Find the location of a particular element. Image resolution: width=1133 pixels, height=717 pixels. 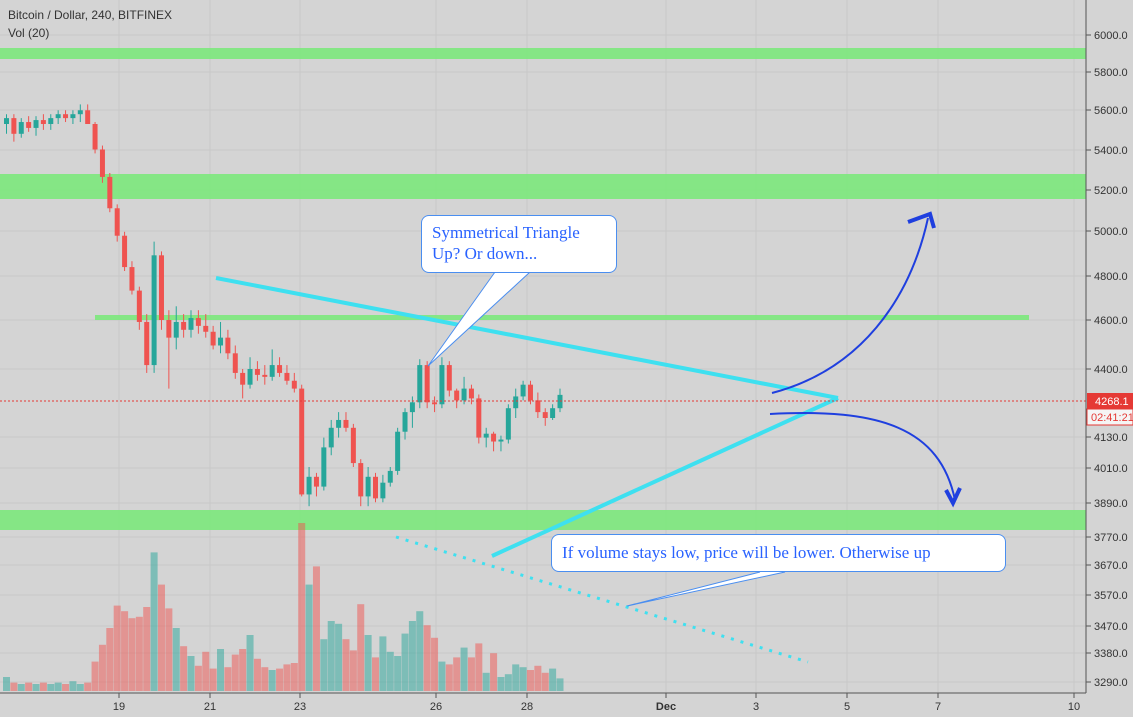

time-tick-label: 5 is located at coordinates (847, 707).